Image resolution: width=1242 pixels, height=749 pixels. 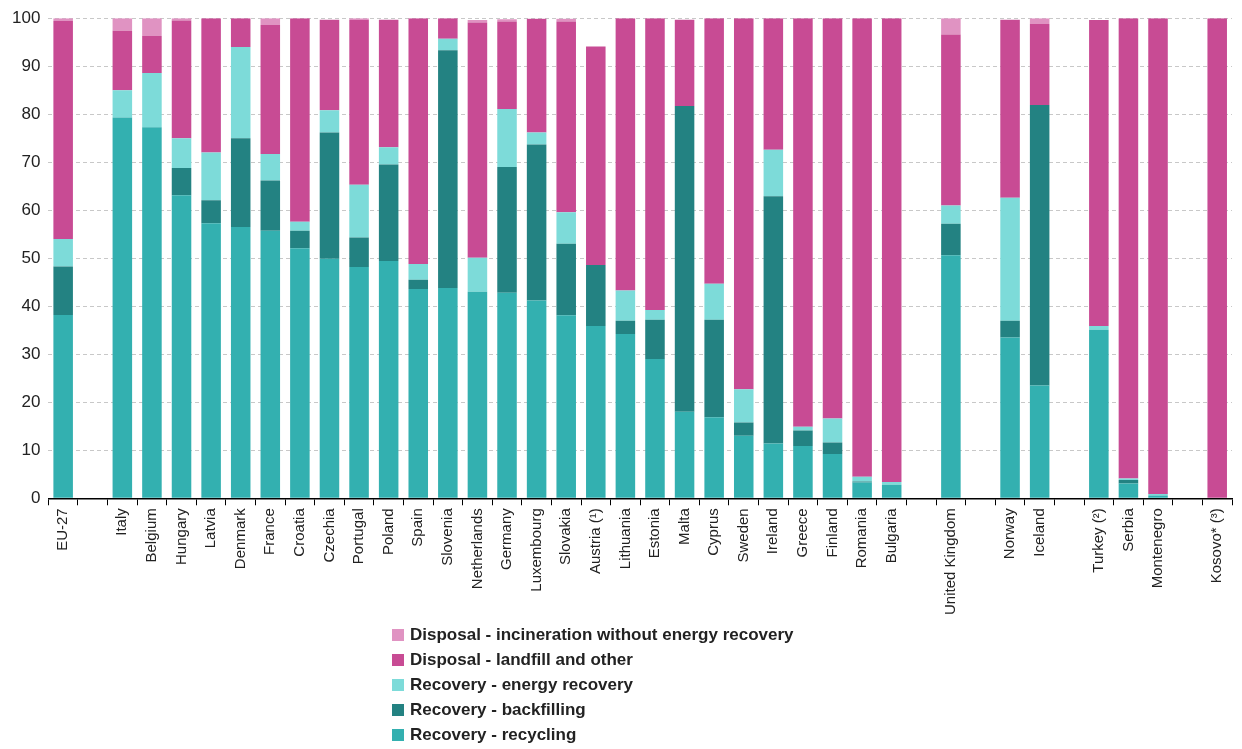 I want to click on x-tick-label: Kosovo* (³), so click(x=1216, y=546).